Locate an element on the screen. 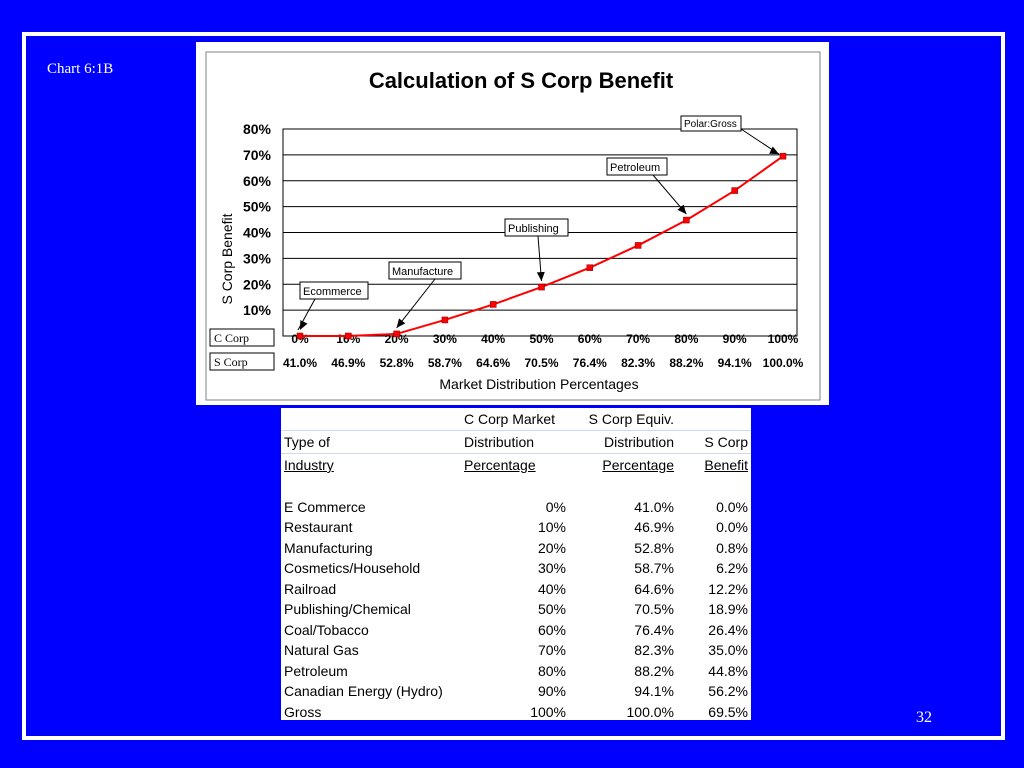 Image resolution: width=1024 pixels, height=768 pixels. header-cell: Industry is located at coordinates (309, 465).